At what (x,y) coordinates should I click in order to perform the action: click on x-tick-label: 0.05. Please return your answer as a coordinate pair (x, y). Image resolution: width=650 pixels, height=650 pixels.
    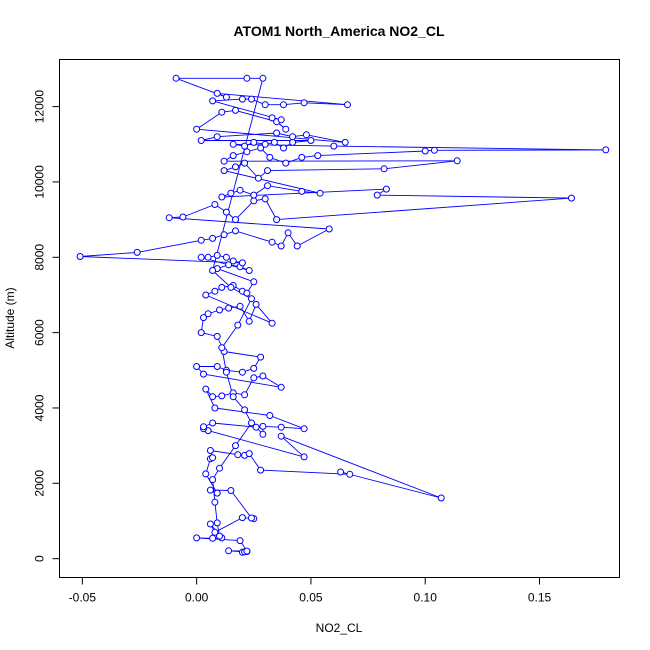
    Looking at the image, I should click on (311, 598).